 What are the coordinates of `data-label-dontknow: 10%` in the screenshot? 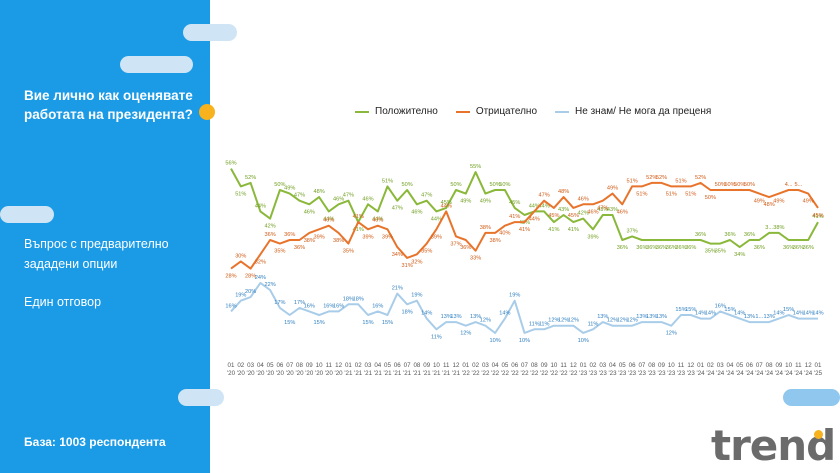 It's located at (494, 341).